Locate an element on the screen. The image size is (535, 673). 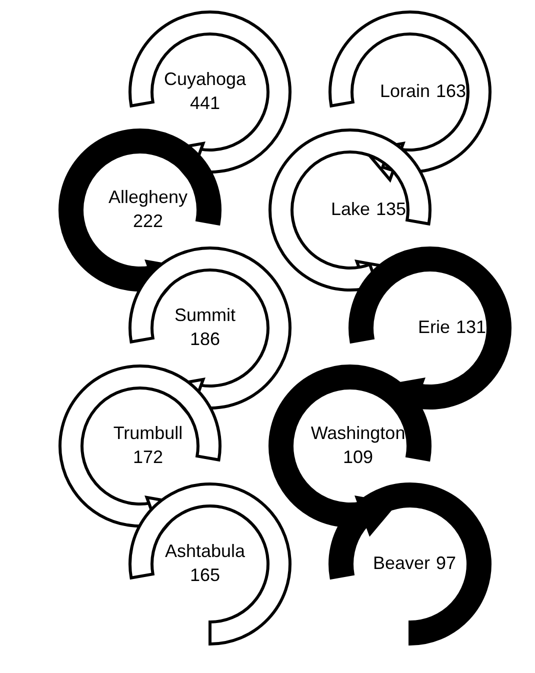
category-label: Washington is located at coordinates (358, 433).